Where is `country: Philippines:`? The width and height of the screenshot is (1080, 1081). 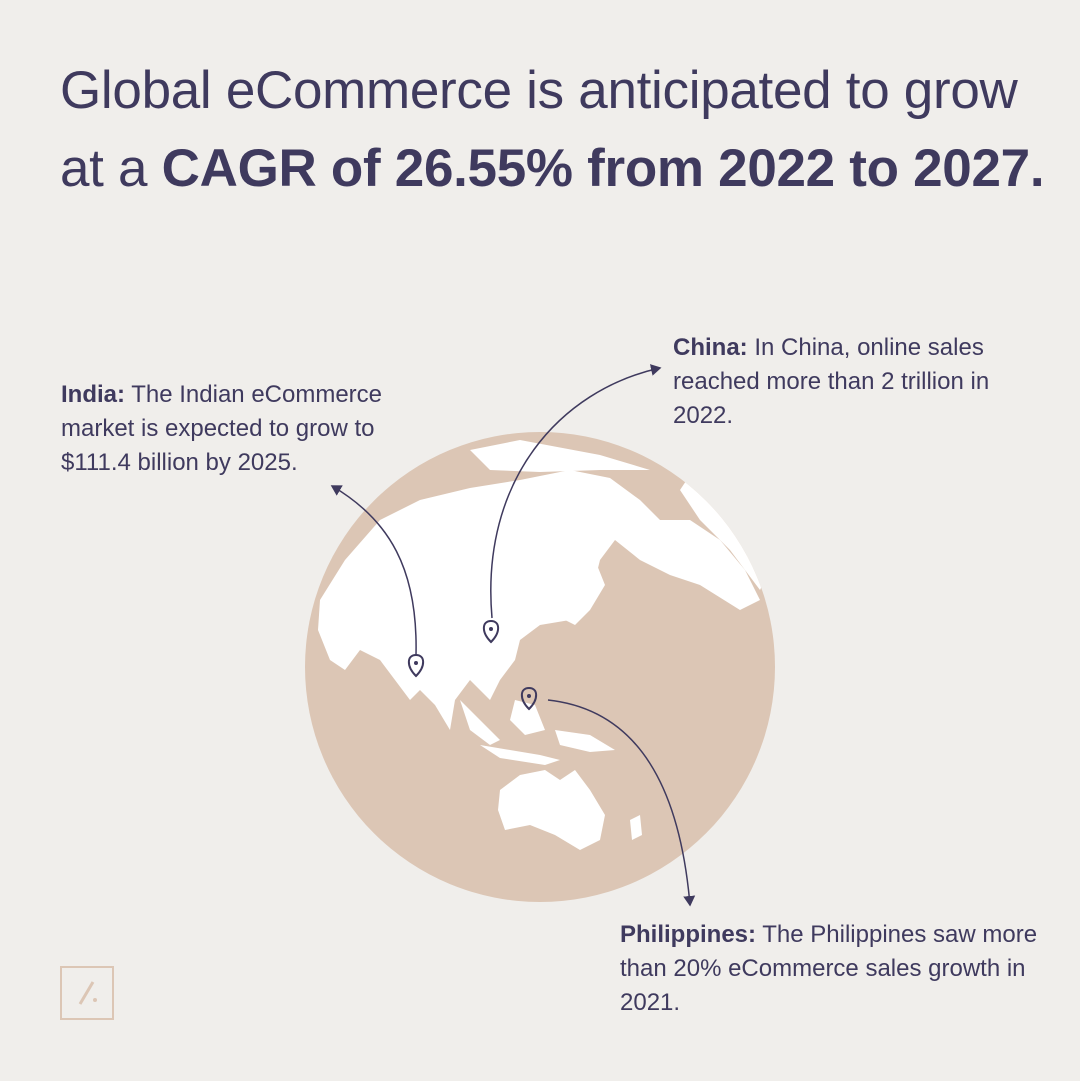 country: Philippines: is located at coordinates (688, 934).